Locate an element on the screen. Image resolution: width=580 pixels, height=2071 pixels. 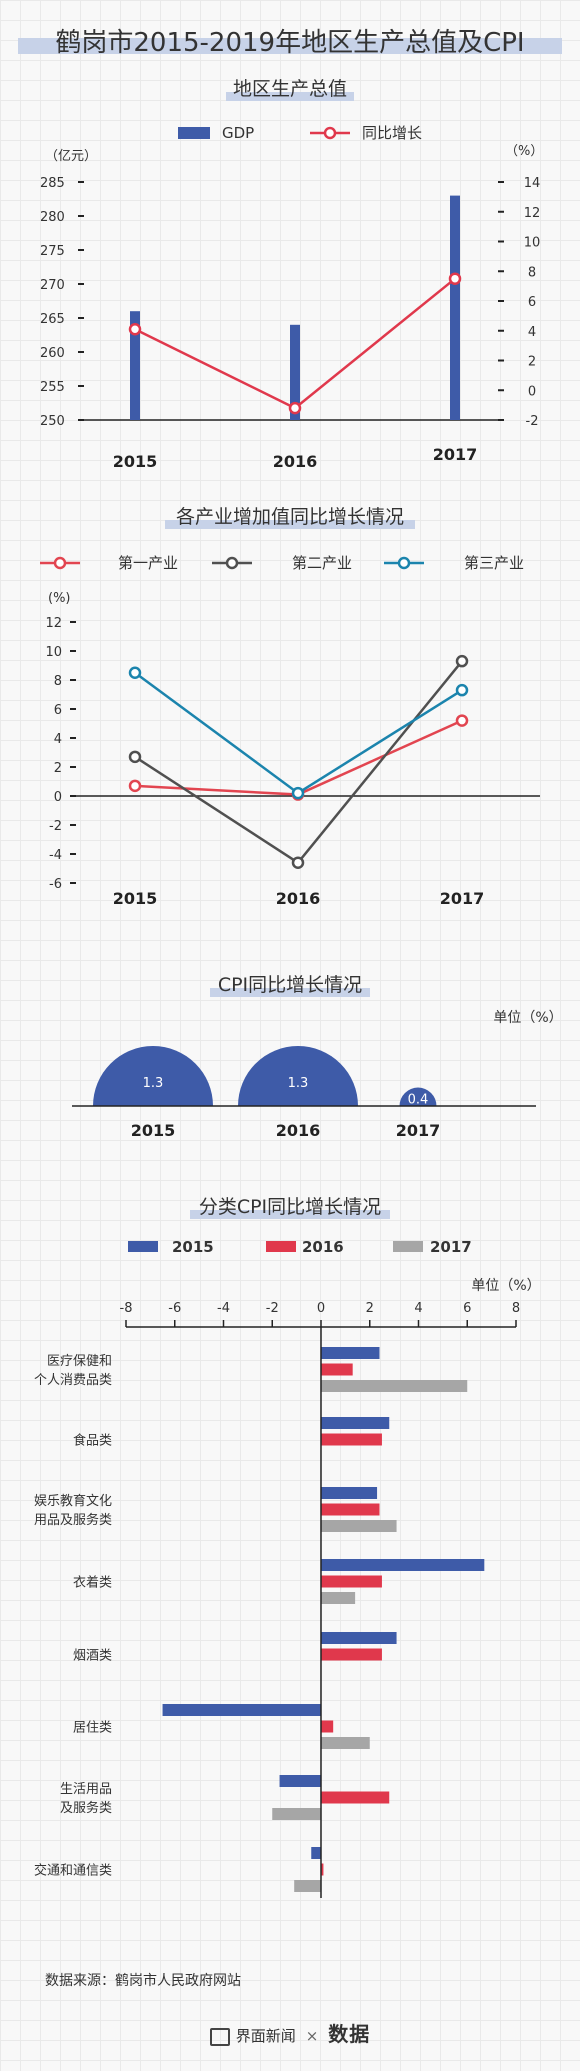
category-label: 及服务类 is located at coordinates (86, 1808).